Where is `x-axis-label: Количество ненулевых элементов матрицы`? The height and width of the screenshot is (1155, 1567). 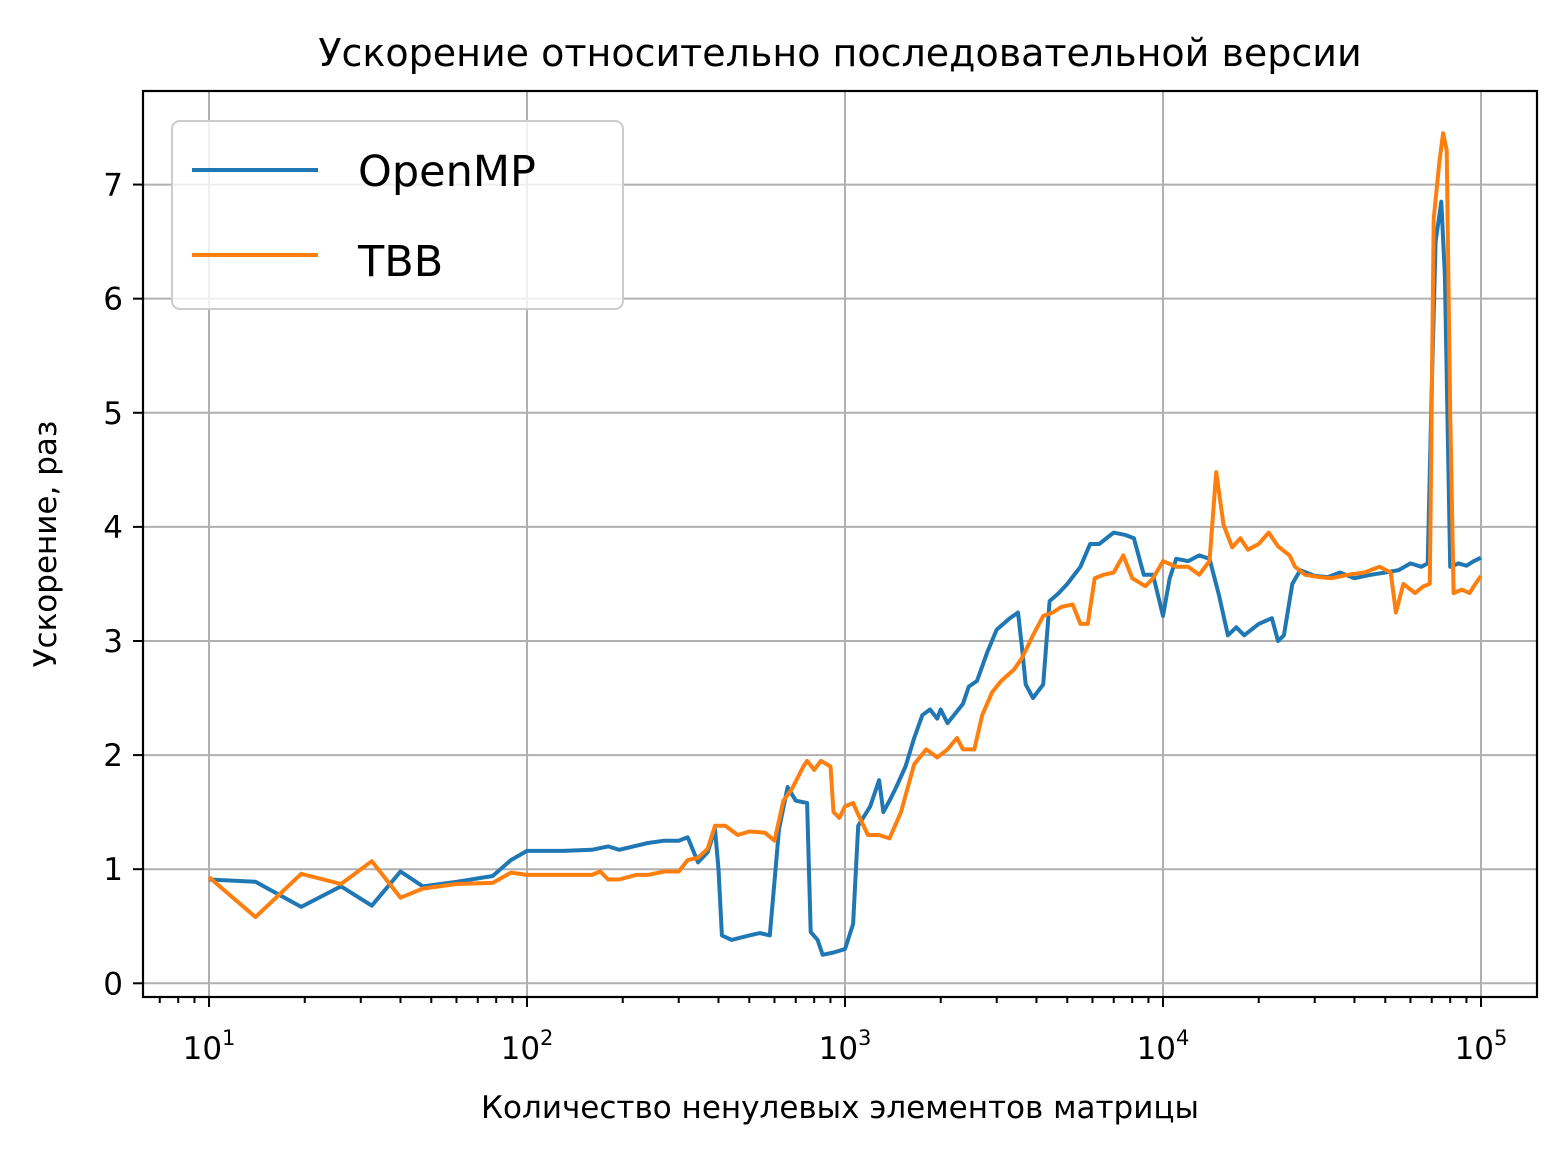 x-axis-label: Количество ненулевых элементов матрицы is located at coordinates (840, 1108).